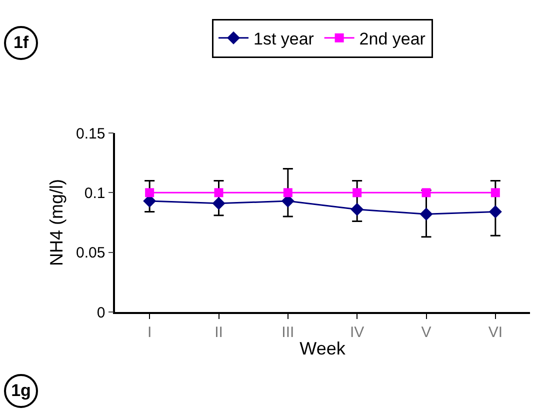  What do you see at coordinates (218, 332) in the screenshot?
I see `x-tick-label: II` at bounding box center [218, 332].